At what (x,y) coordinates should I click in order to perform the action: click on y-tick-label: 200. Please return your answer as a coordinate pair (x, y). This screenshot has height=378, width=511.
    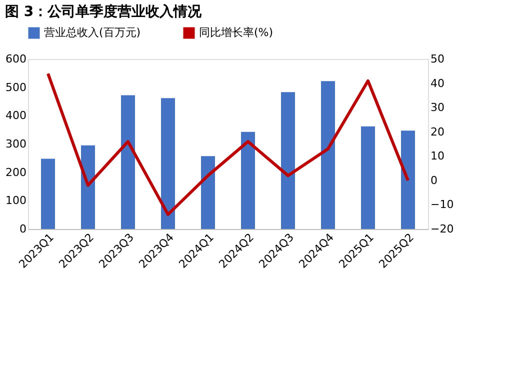
    Looking at the image, I should click on (16, 172).